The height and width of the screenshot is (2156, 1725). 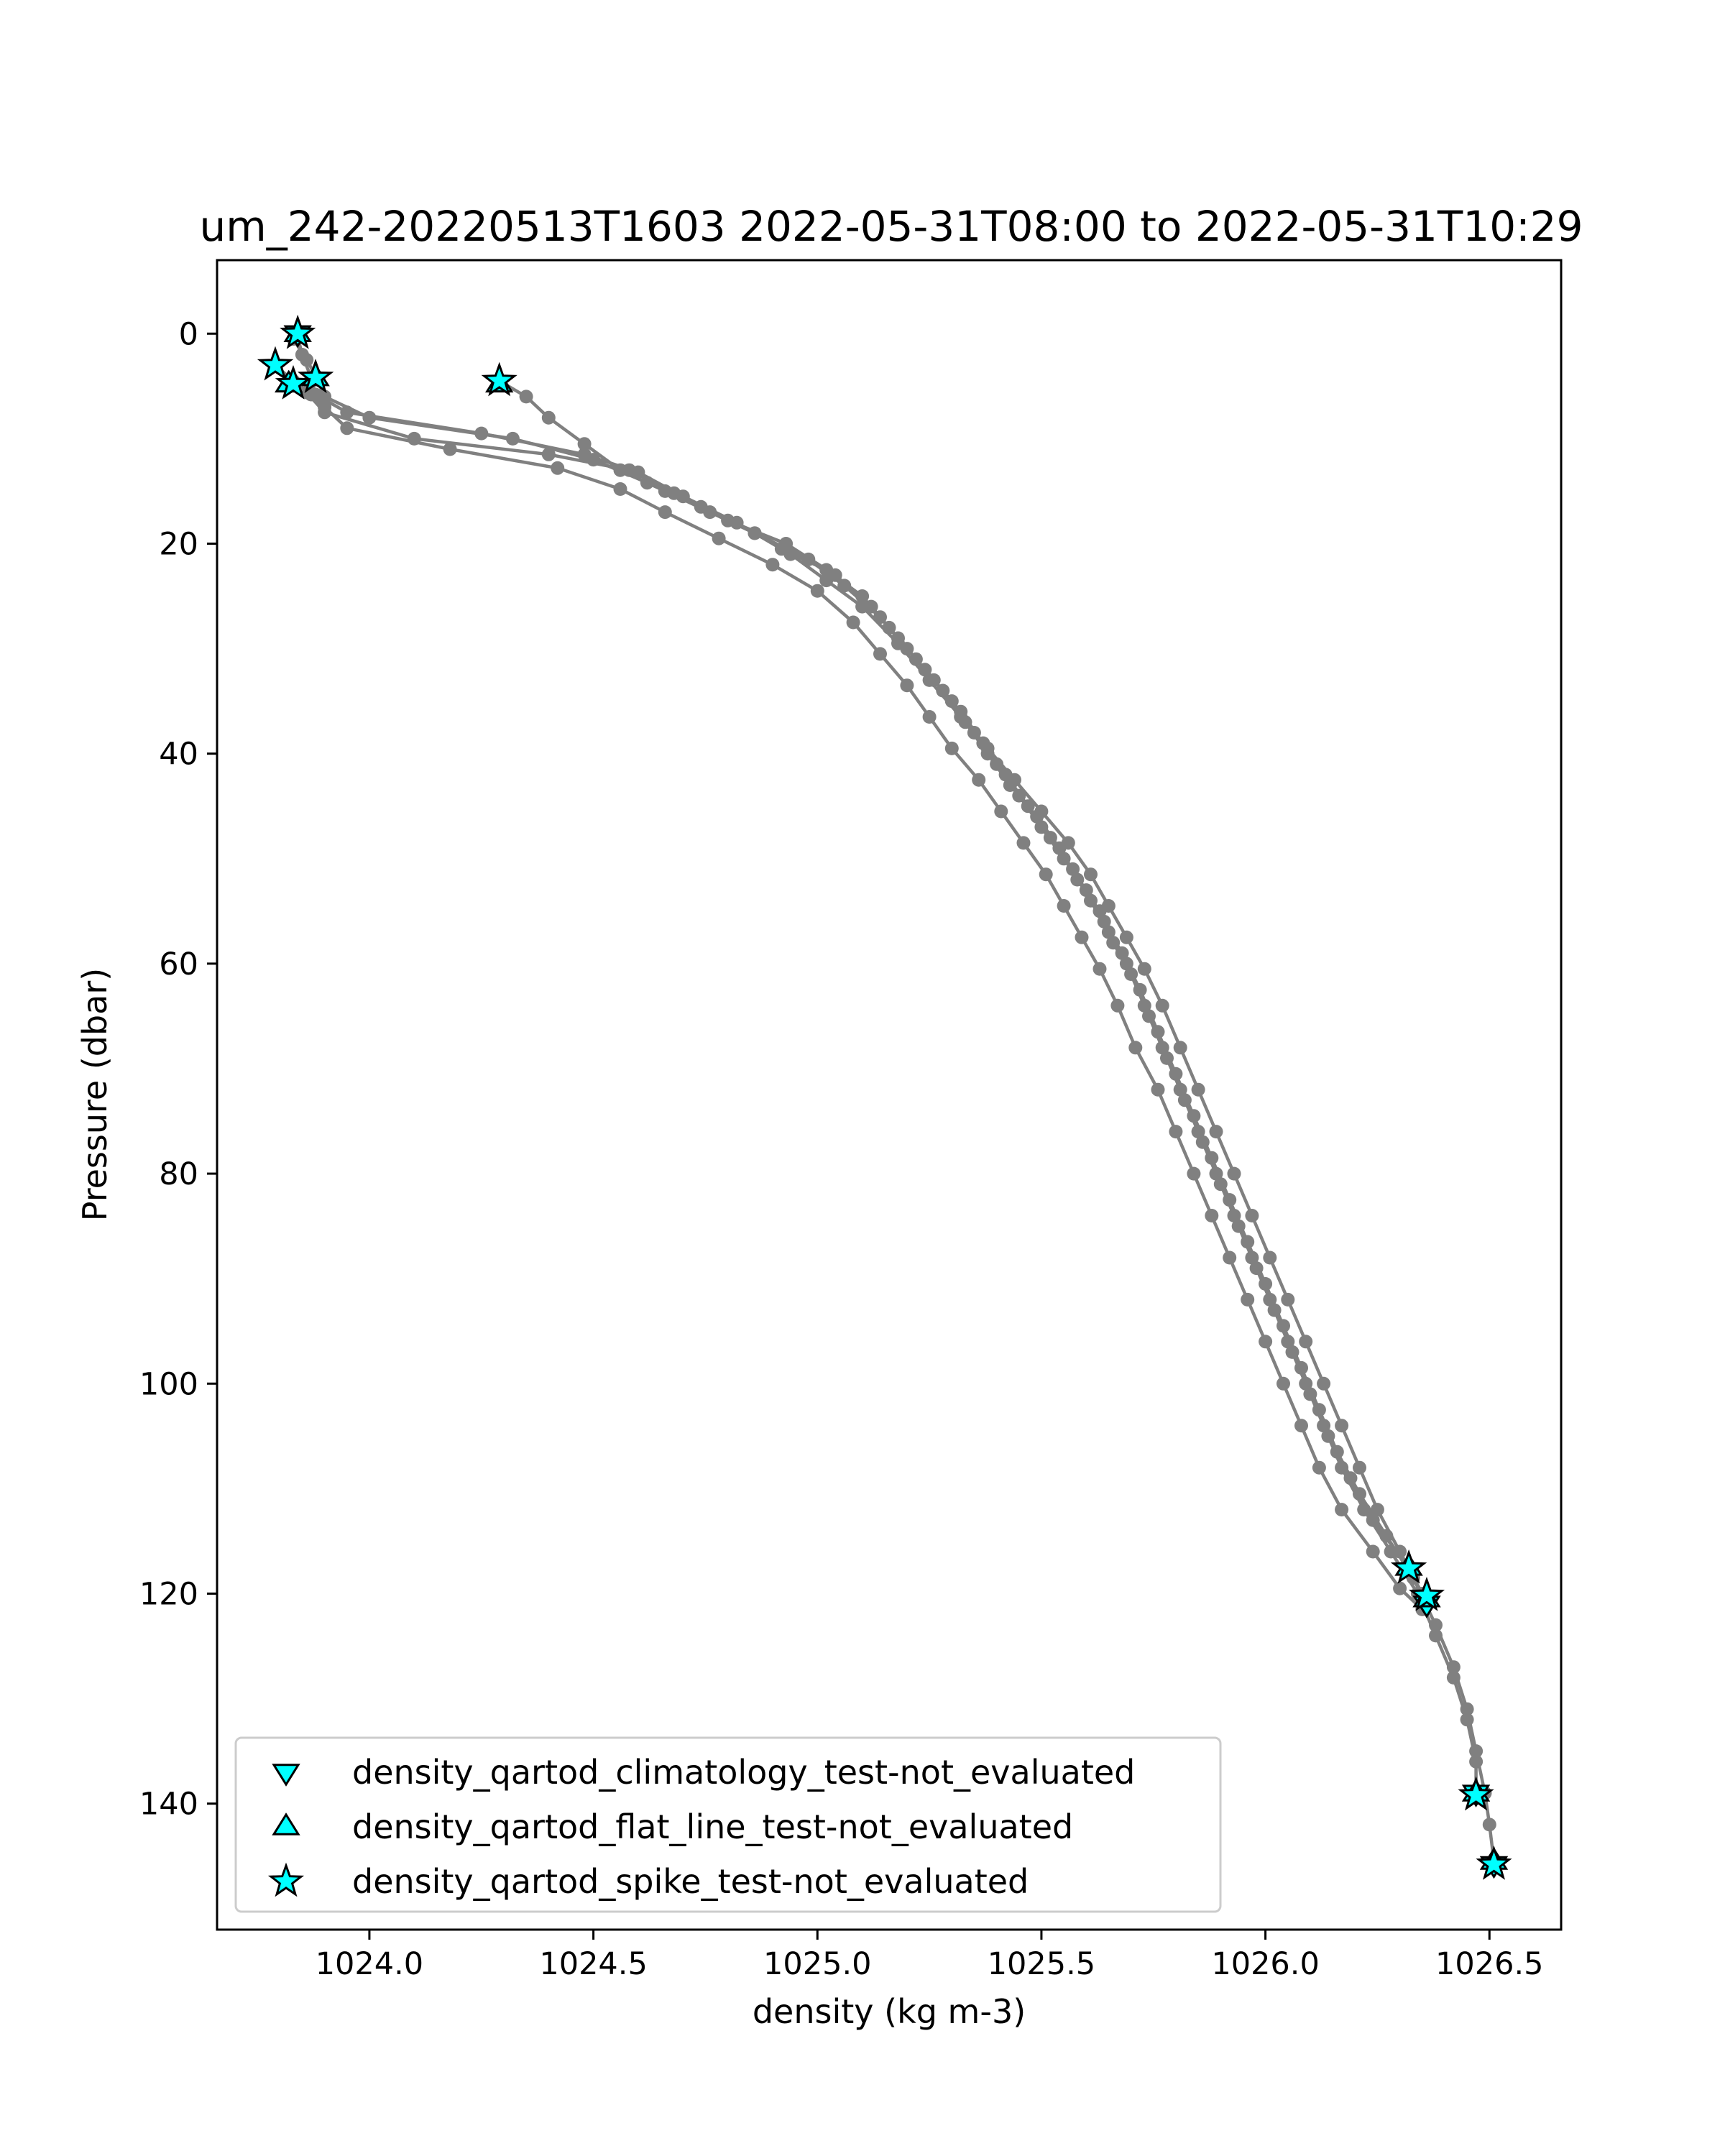 I want to click on x-tick-label: 1025.5, so click(x=1041, y=1964).